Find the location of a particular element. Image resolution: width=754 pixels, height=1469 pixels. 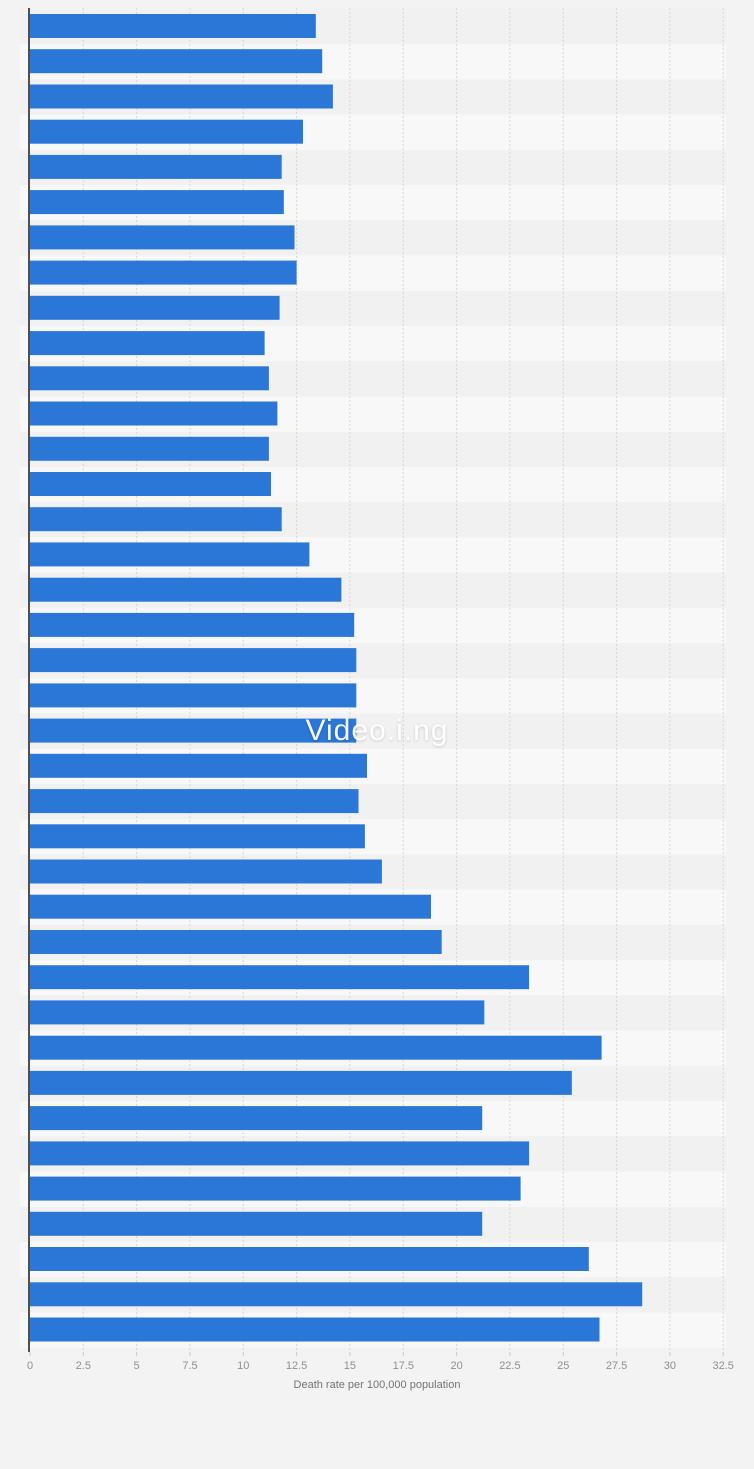

x-tick-label: 15 is located at coordinates (350, 1366).